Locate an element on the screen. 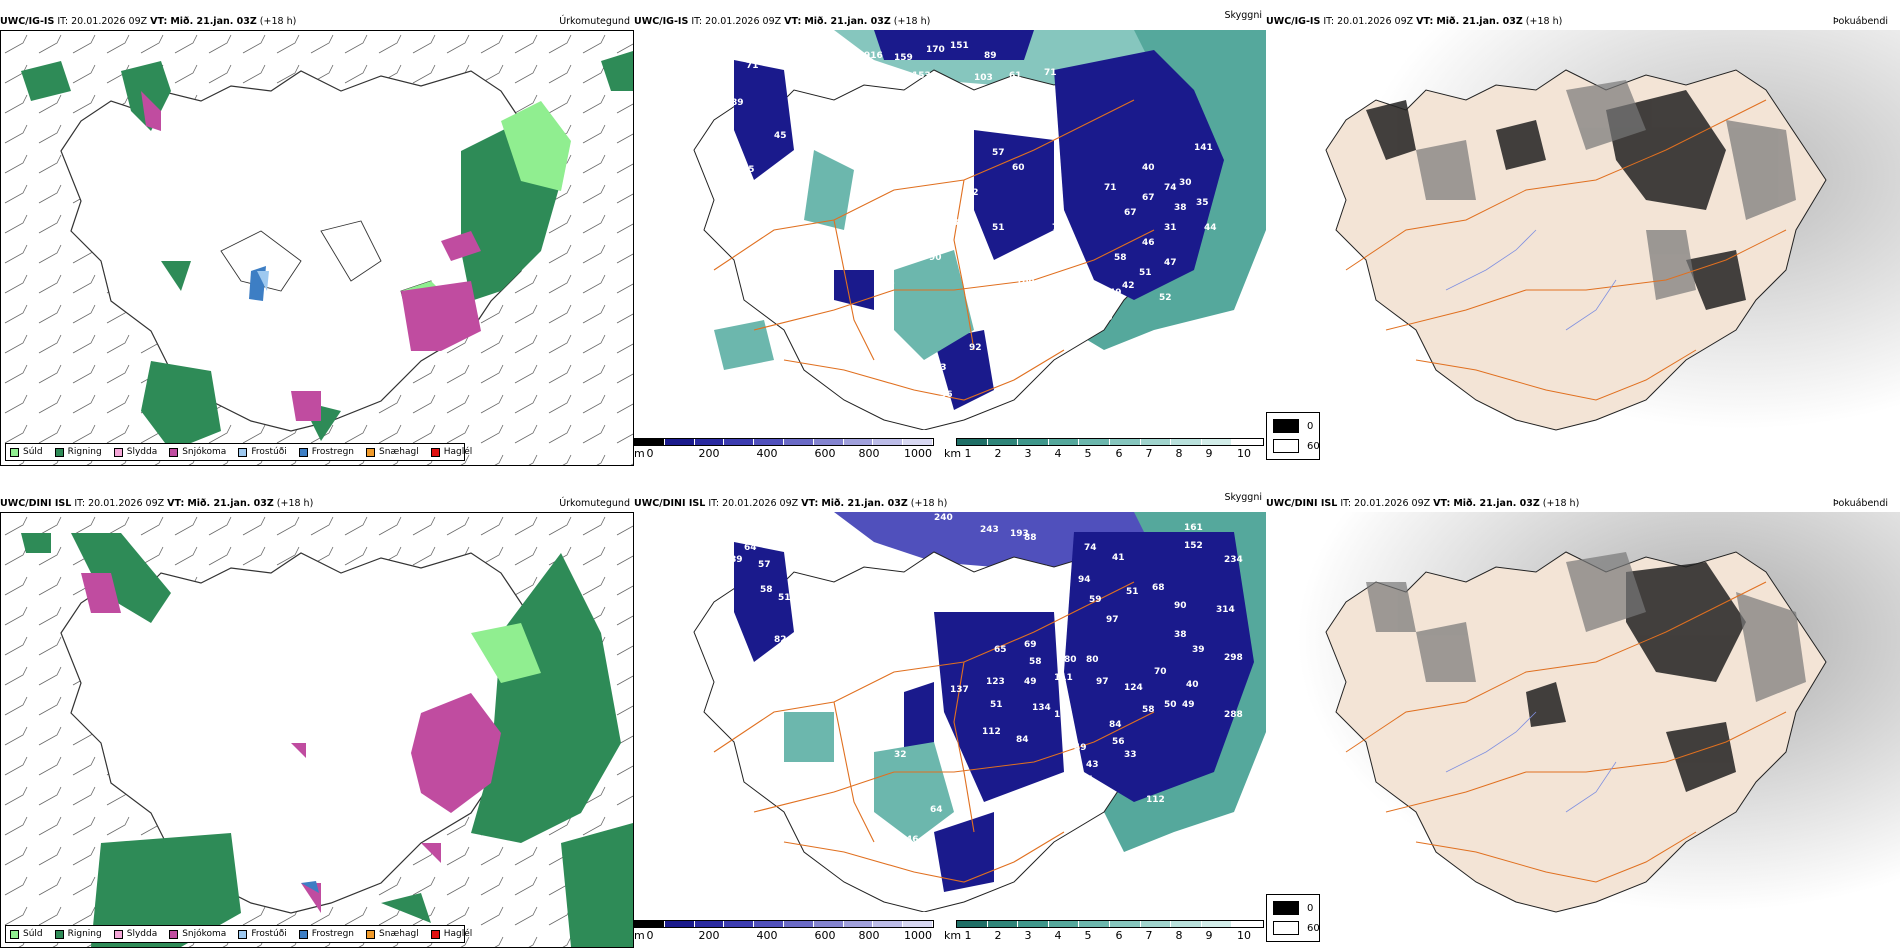  cloud-label: 60 is located at coordinates (1018, 168).